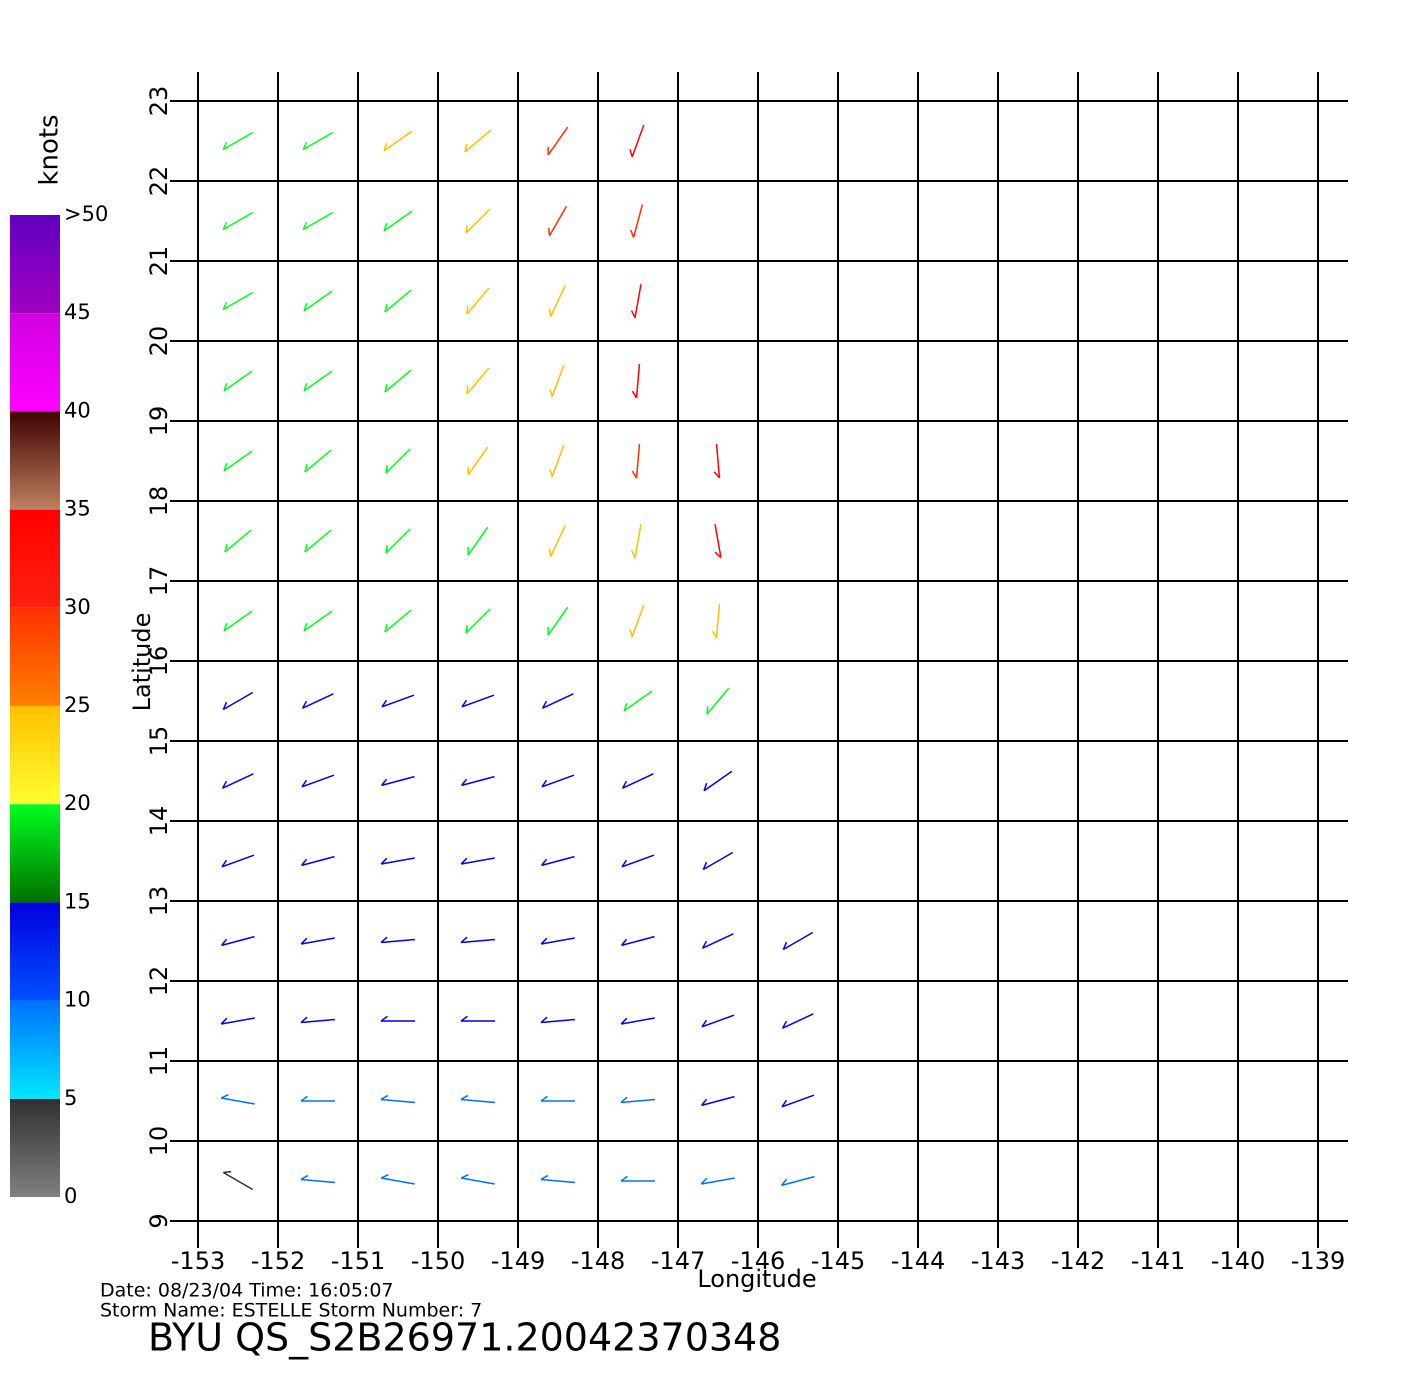 The image size is (1420, 1400). Describe the element at coordinates (77, 312) in the screenshot. I see `colorbar-tick-label: 45` at that location.